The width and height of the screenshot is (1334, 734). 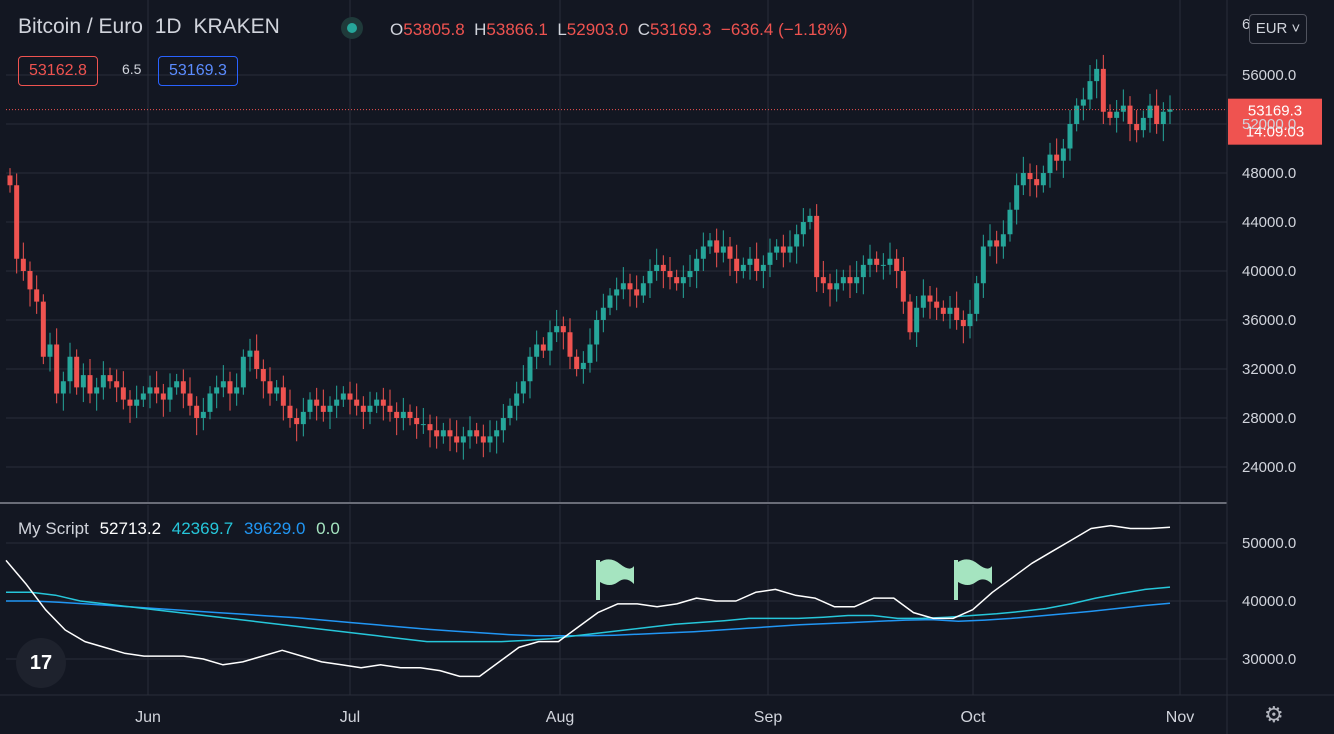 What do you see at coordinates (41, 663) in the screenshot?
I see `tradingview-logo-icon: 17` at bounding box center [41, 663].